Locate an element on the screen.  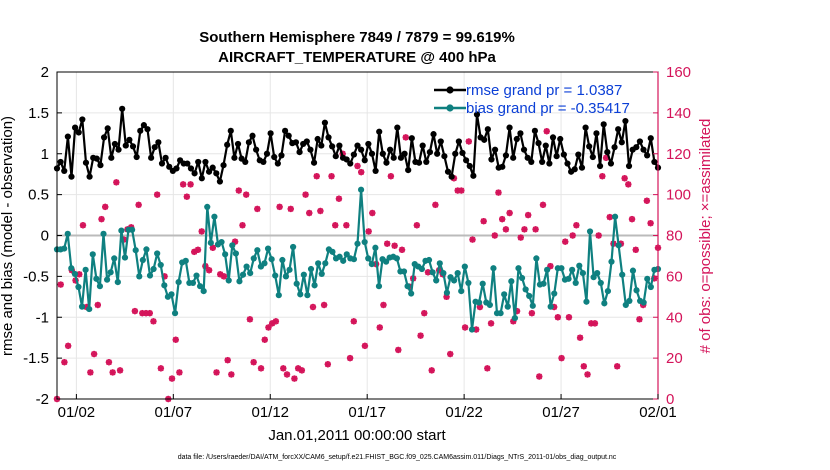
right-axis: 0 20 40 60 80 100 120 140 160 is located at coordinates (672, 236).